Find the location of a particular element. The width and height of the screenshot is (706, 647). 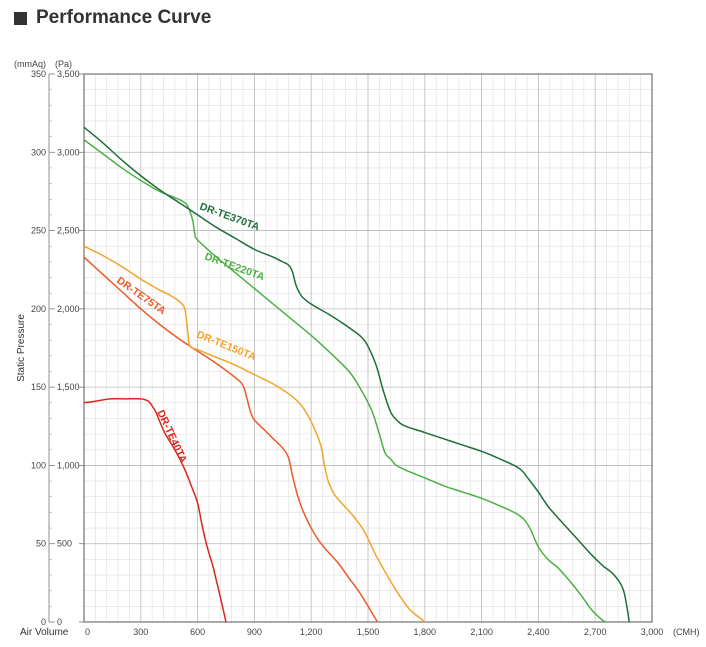

y-tick-label-pa: 2,000 is located at coordinates (68, 309).